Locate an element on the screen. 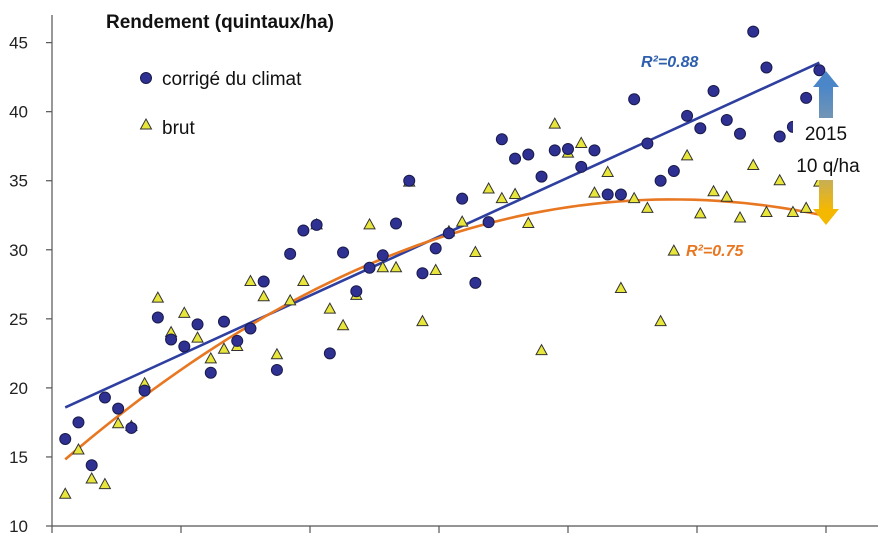  y-tick-label: 15 is located at coordinates (18, 457).